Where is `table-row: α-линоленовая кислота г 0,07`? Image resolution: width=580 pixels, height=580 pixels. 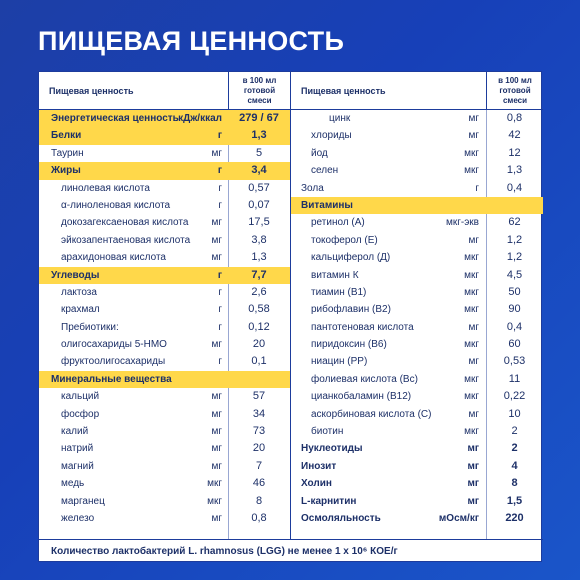
table-row: α-линоленовая кислота г 0,07 is located at coordinates (164, 205).